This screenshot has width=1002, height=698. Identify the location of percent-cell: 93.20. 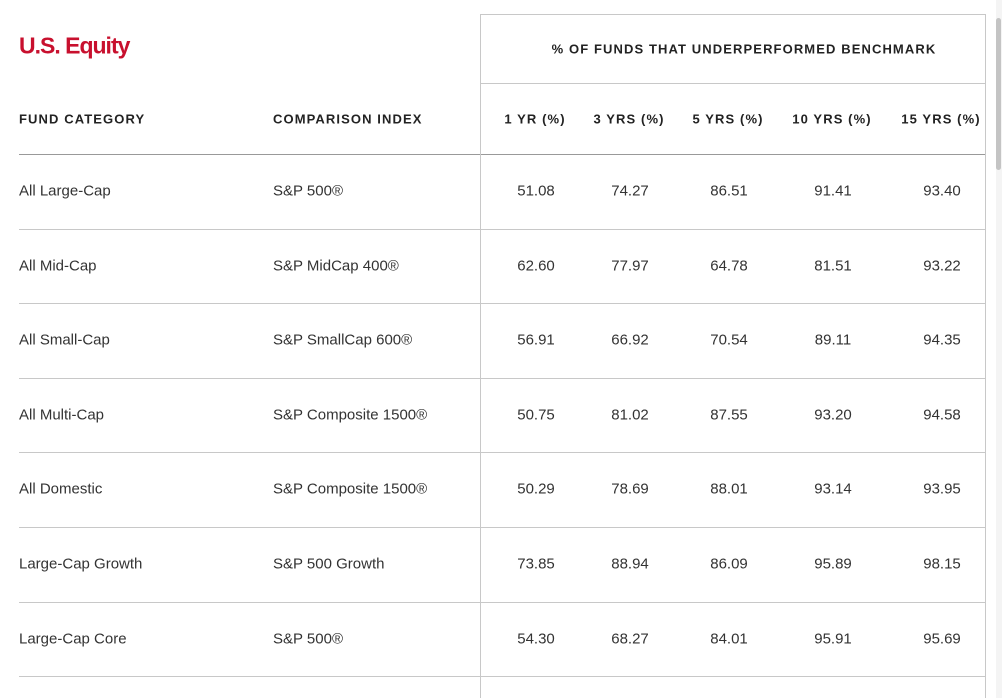
(833, 415).